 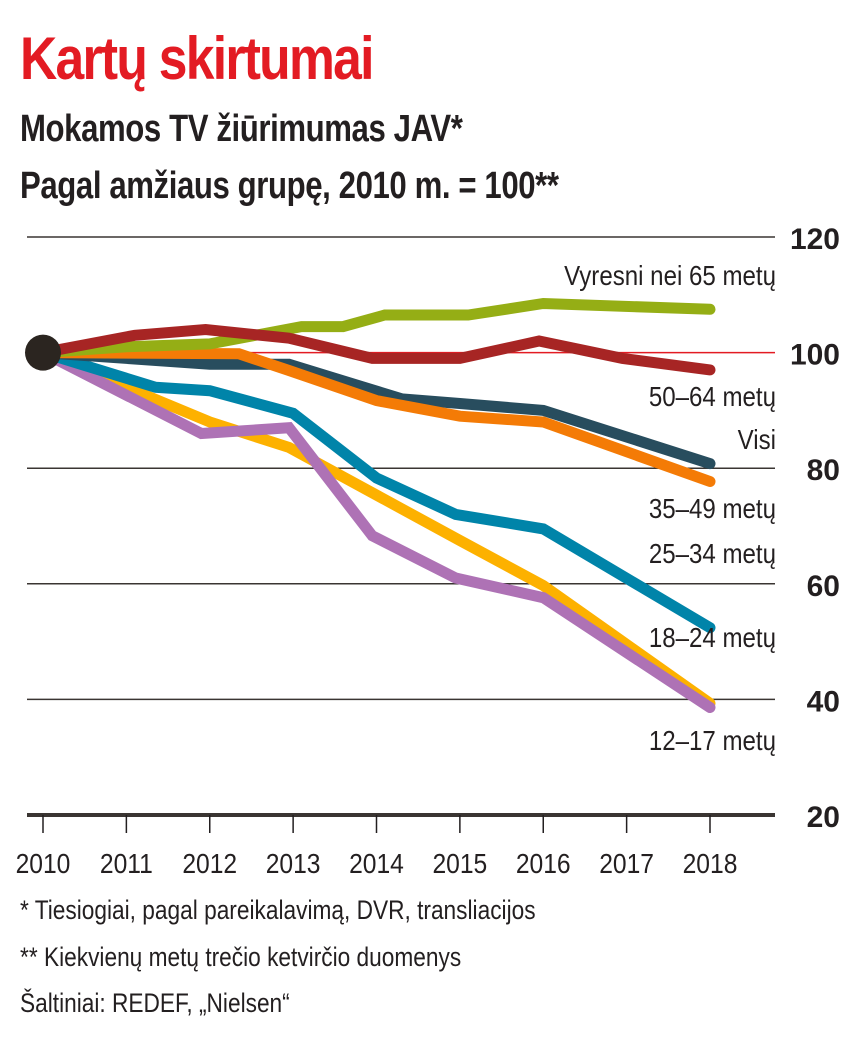 I want to click on y-tick-label: 40, so click(x=823, y=701).